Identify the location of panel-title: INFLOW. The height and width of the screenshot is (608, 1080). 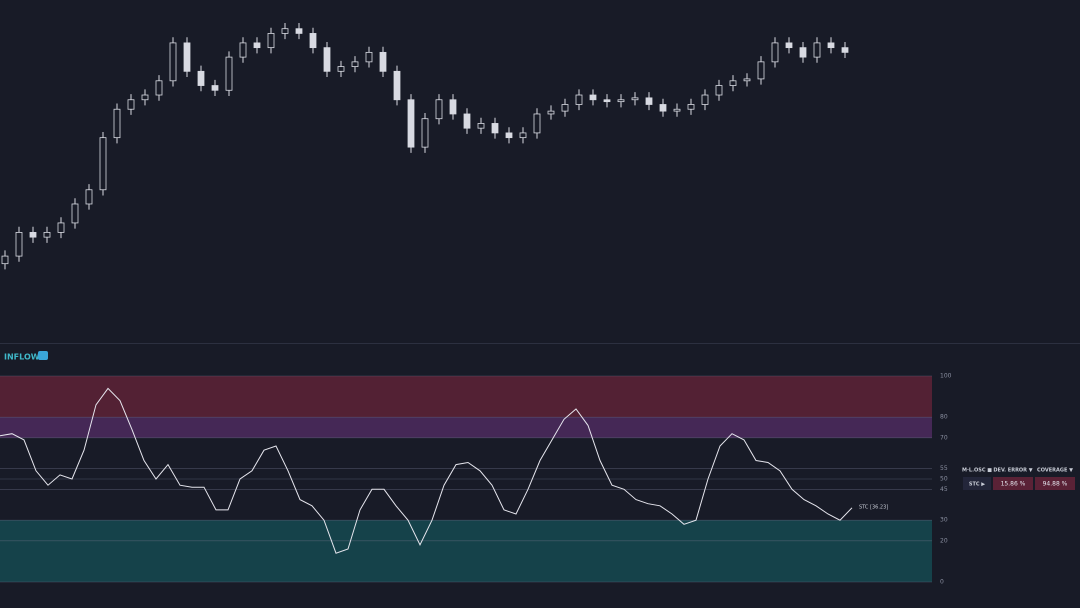
(22, 357).